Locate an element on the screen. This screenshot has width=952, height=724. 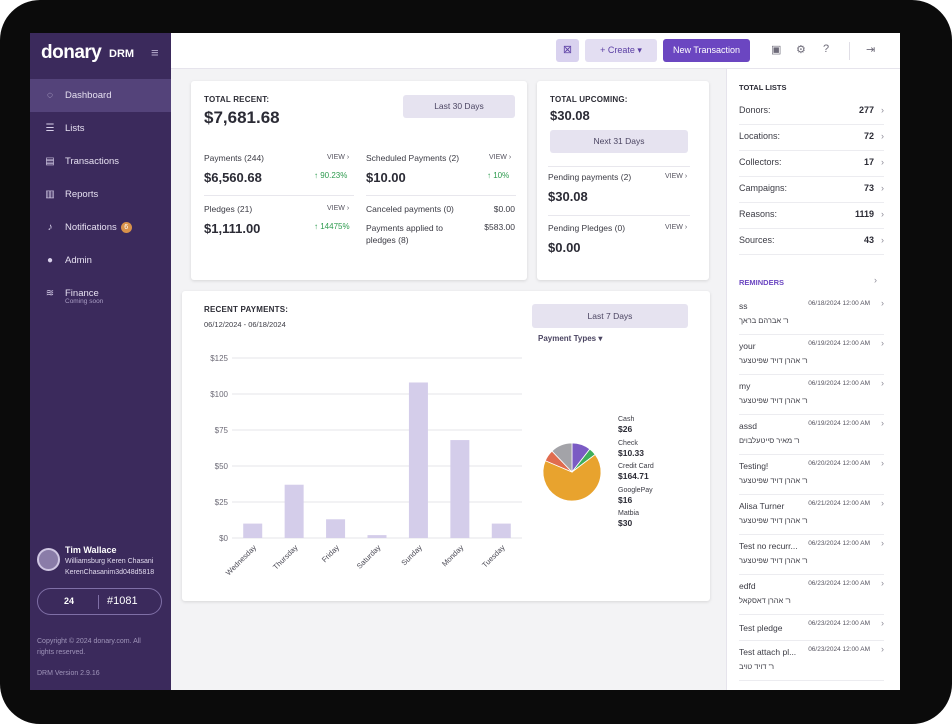
transactions-icon: ▤ is located at coordinates (50, 161).